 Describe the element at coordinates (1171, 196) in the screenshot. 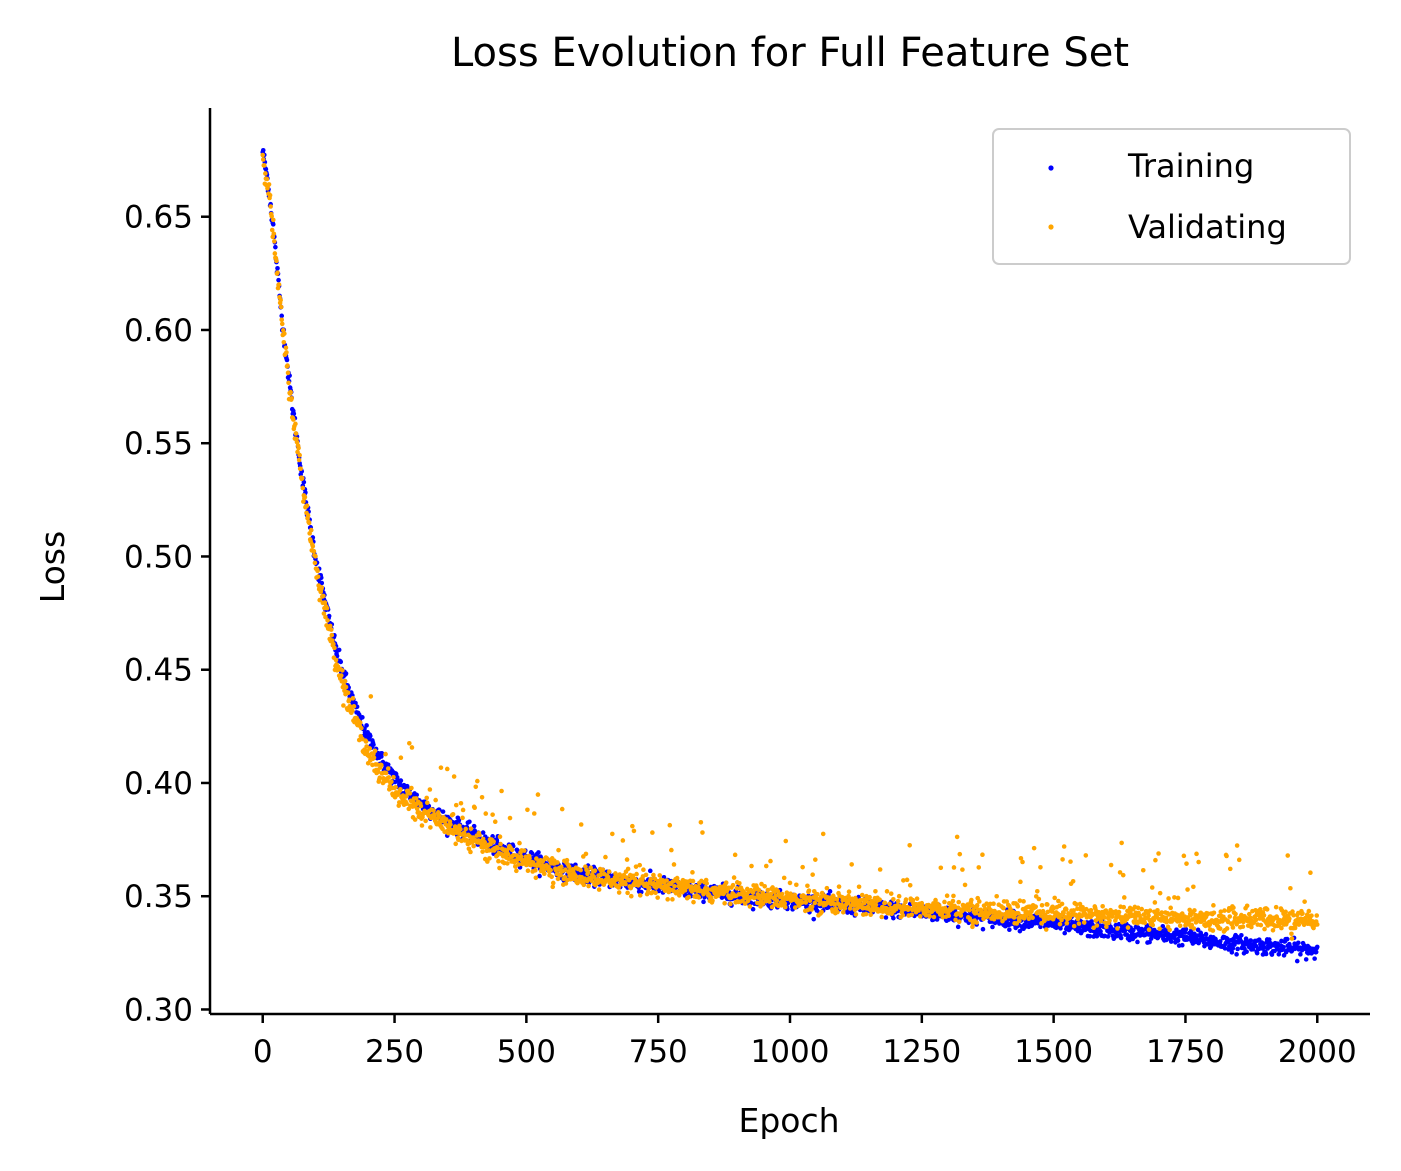

I see `legend: Training Validating` at that location.